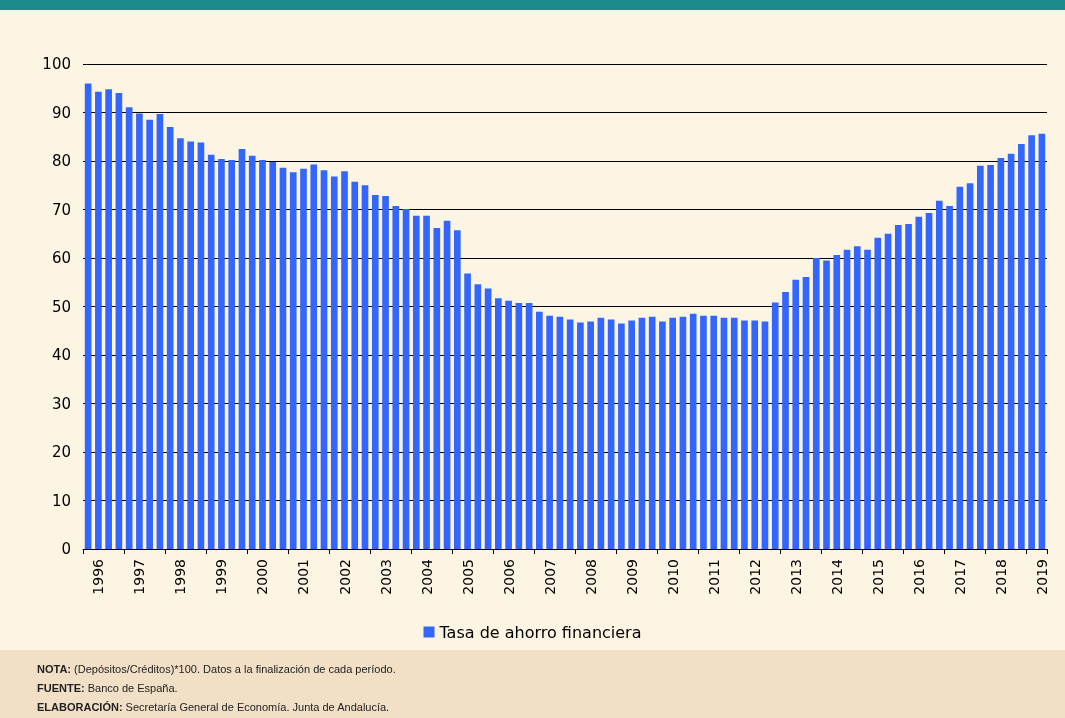  I want to click on x-tick-label: 2017, so click(959, 577).